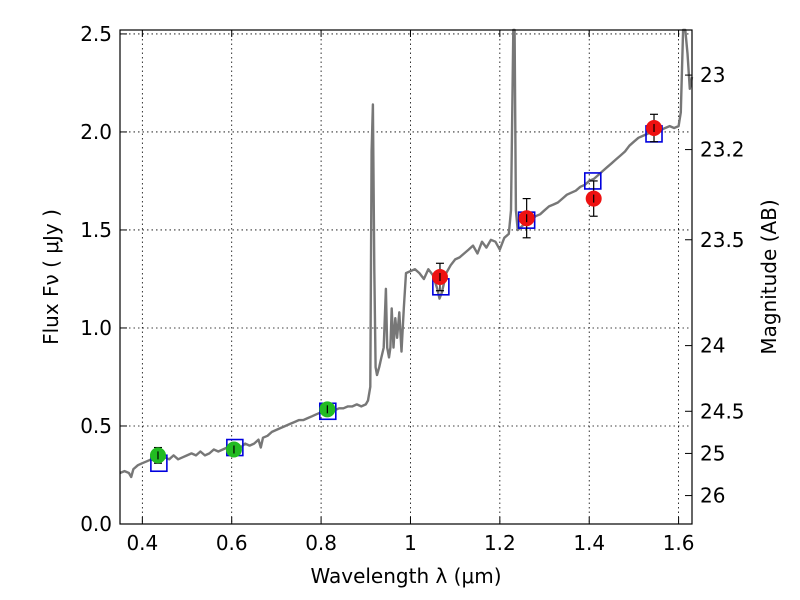 This screenshot has height=600, width=800. I want to click on right-tick-label: 23.2, so click(722, 150).